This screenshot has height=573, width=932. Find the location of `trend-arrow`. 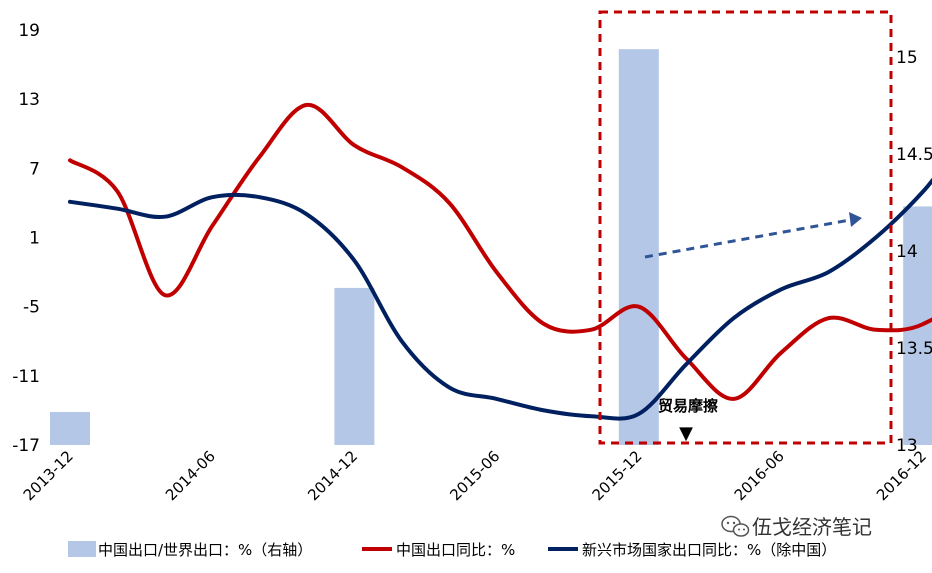

trend-arrow is located at coordinates (753, 235).